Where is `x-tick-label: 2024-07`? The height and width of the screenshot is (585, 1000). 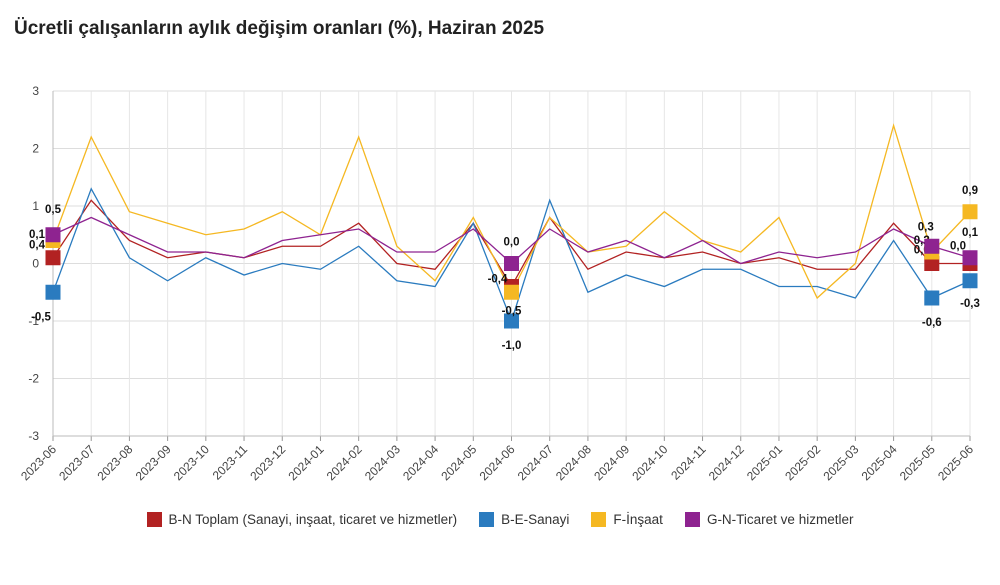
x-tick-label: 2024-07 is located at coordinates (535, 462).